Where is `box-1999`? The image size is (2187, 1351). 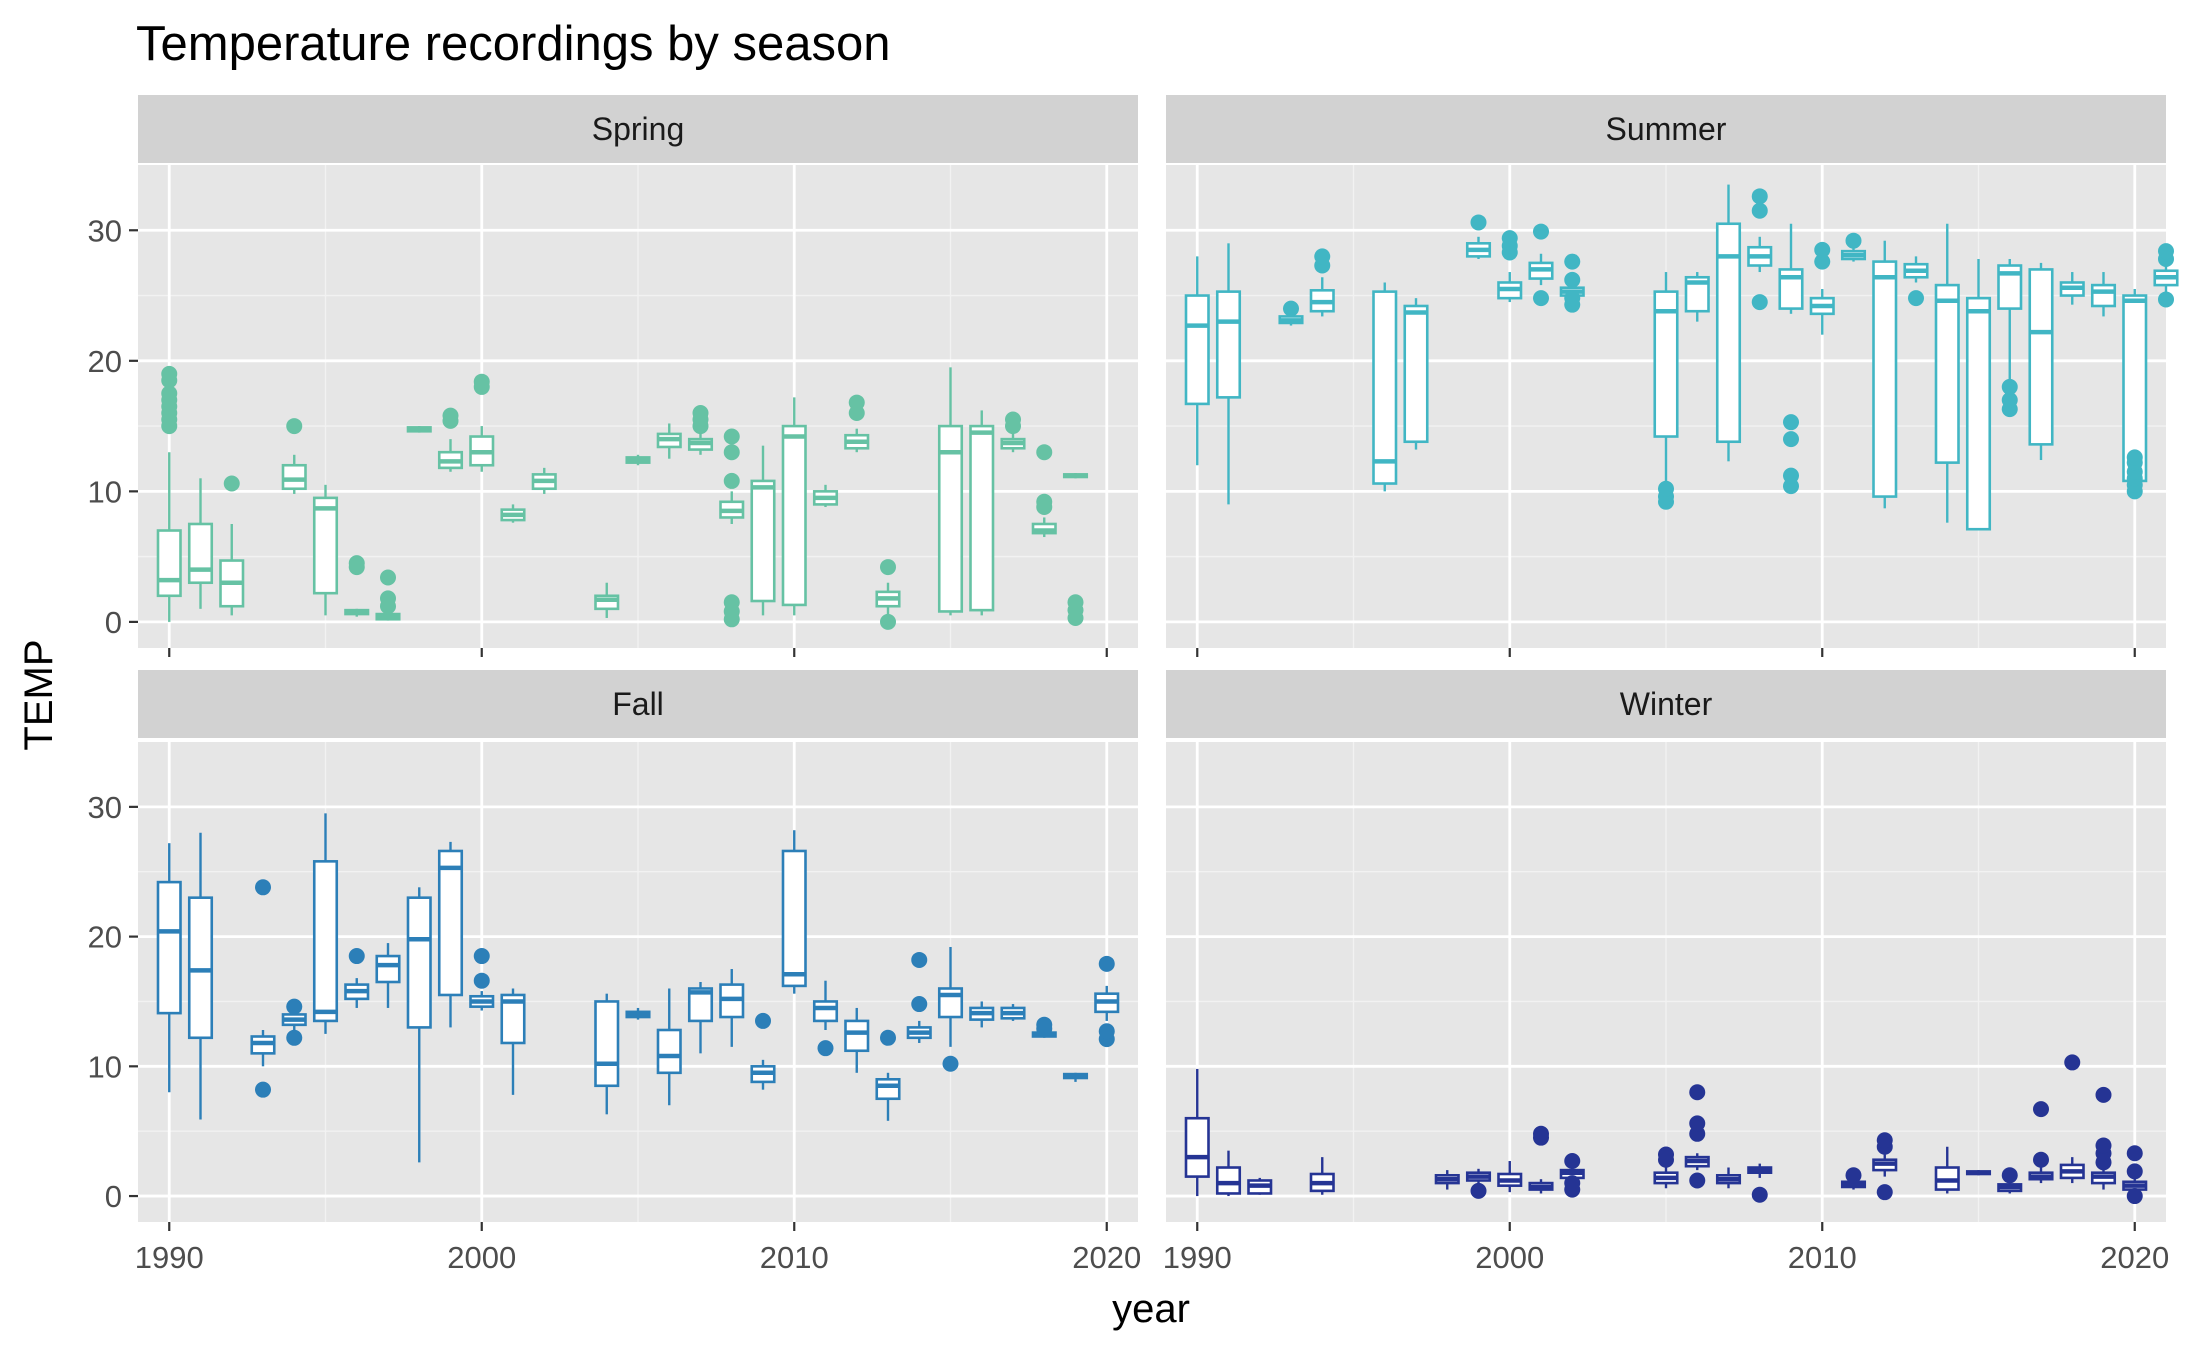
box-1999 is located at coordinates (450, 934).